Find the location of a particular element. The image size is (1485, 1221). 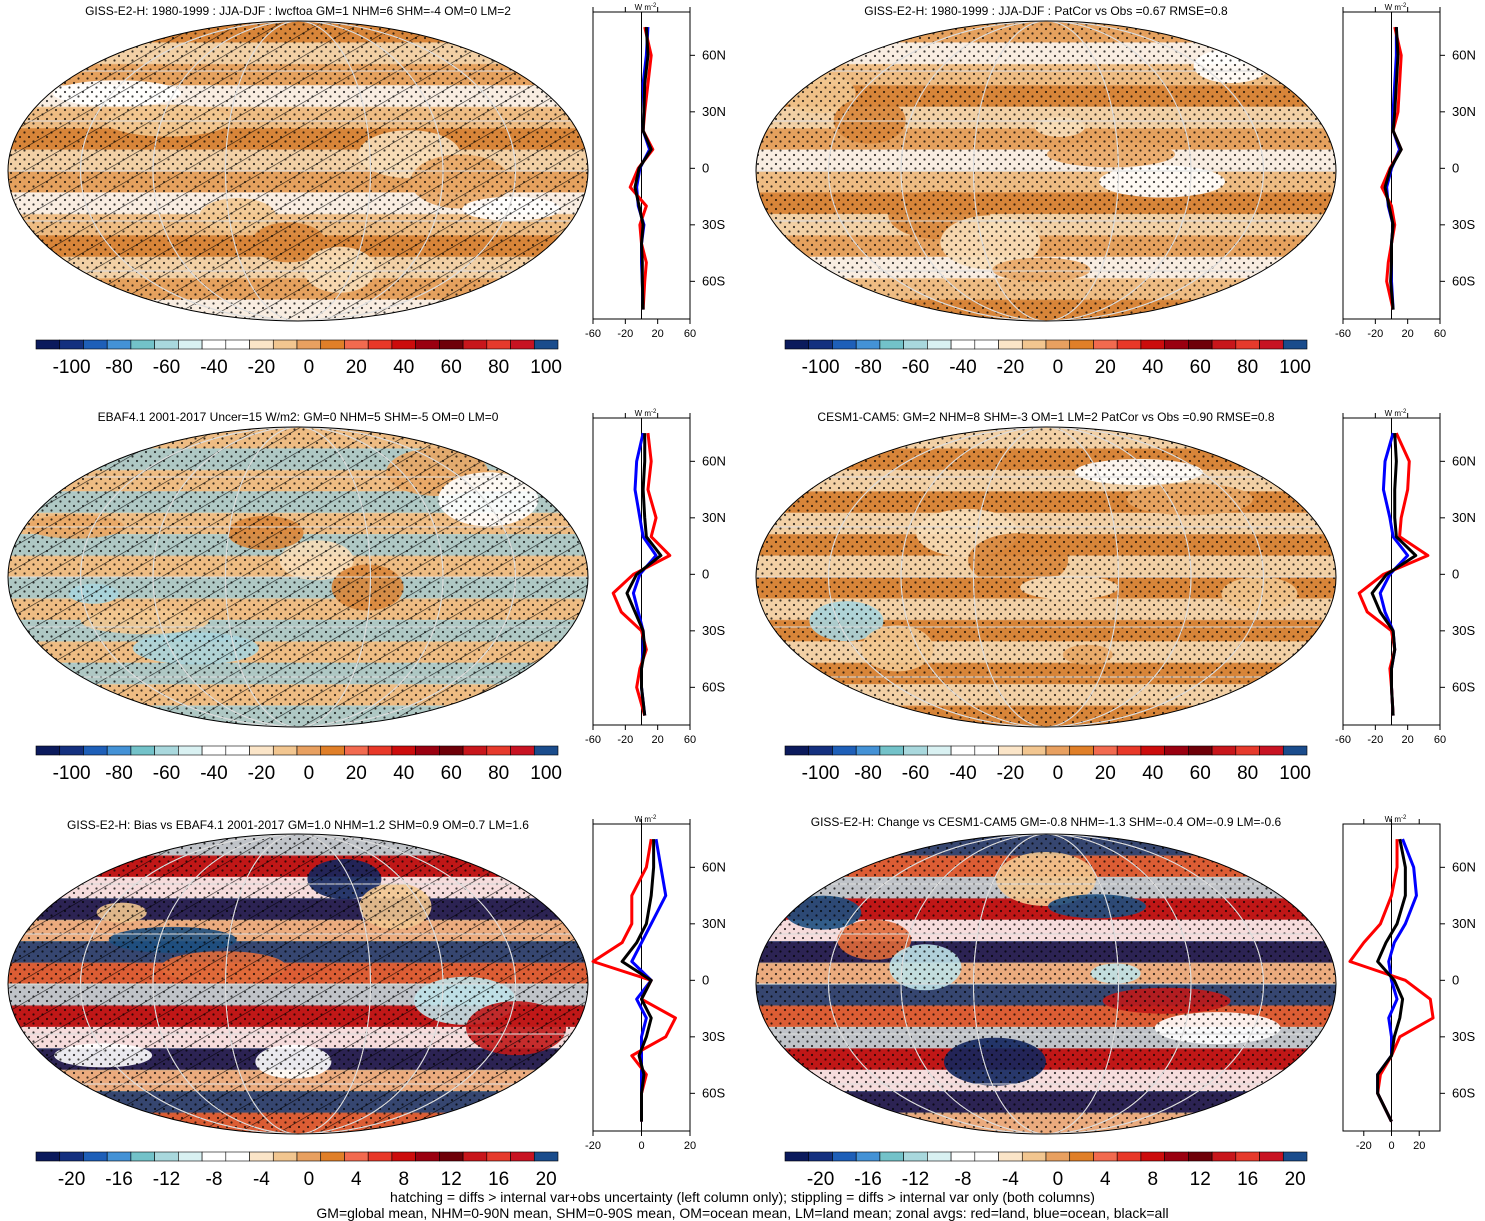

panel-d-map is located at coordinates (1046, 577).